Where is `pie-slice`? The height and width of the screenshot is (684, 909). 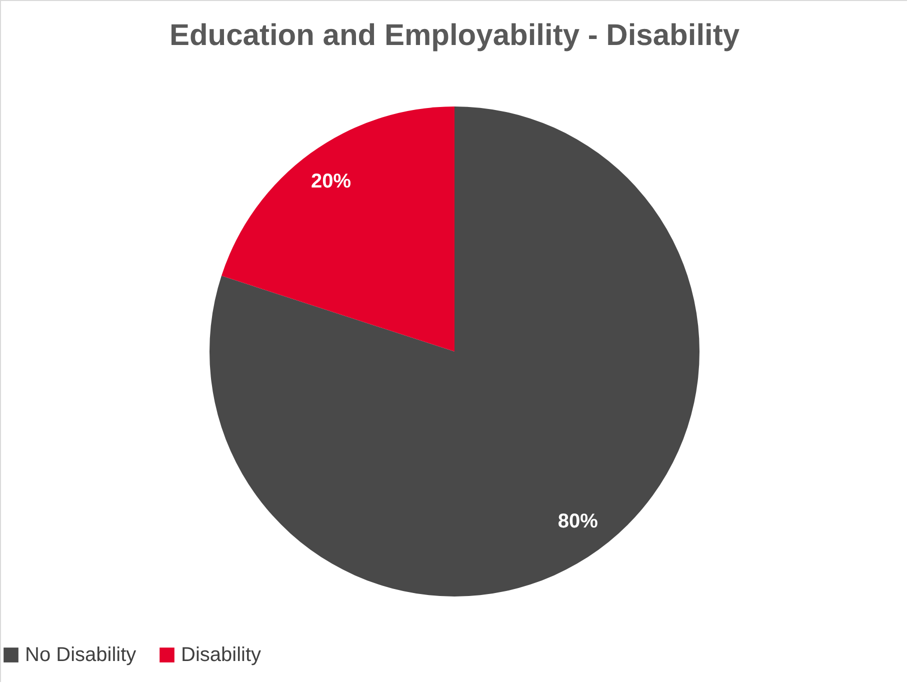
pie-slice is located at coordinates (337, 229).